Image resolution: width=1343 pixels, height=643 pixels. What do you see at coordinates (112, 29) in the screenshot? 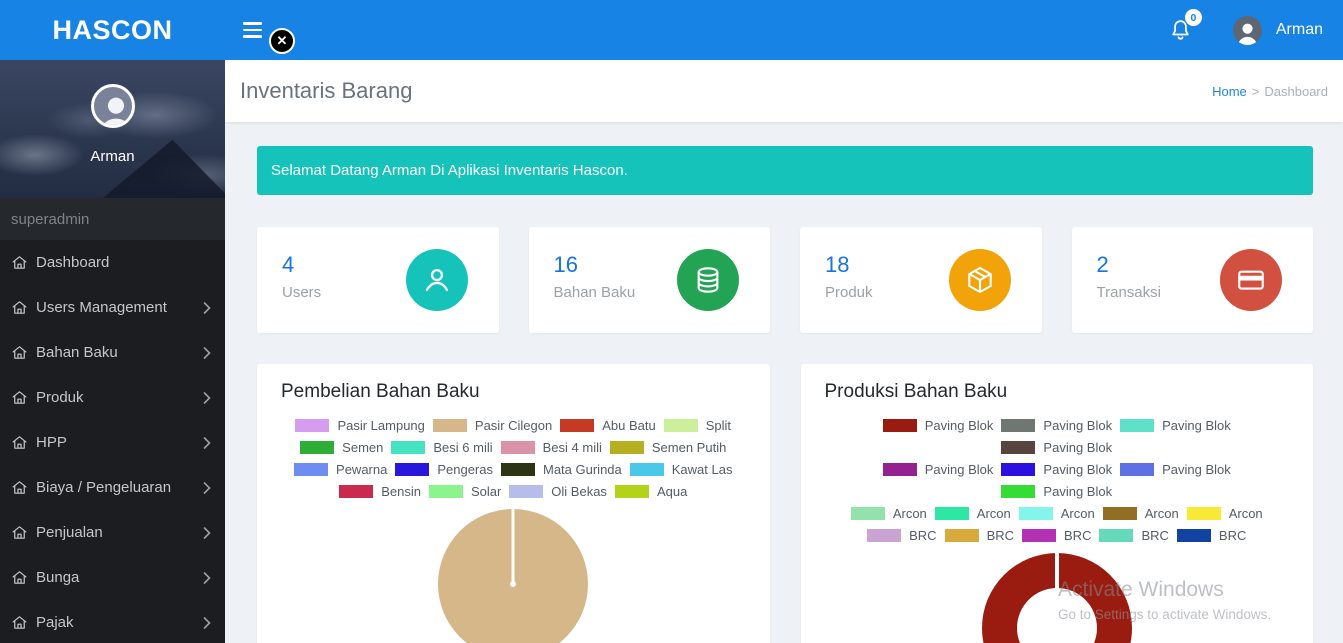
I see `brand-logo: HASCON` at bounding box center [112, 29].